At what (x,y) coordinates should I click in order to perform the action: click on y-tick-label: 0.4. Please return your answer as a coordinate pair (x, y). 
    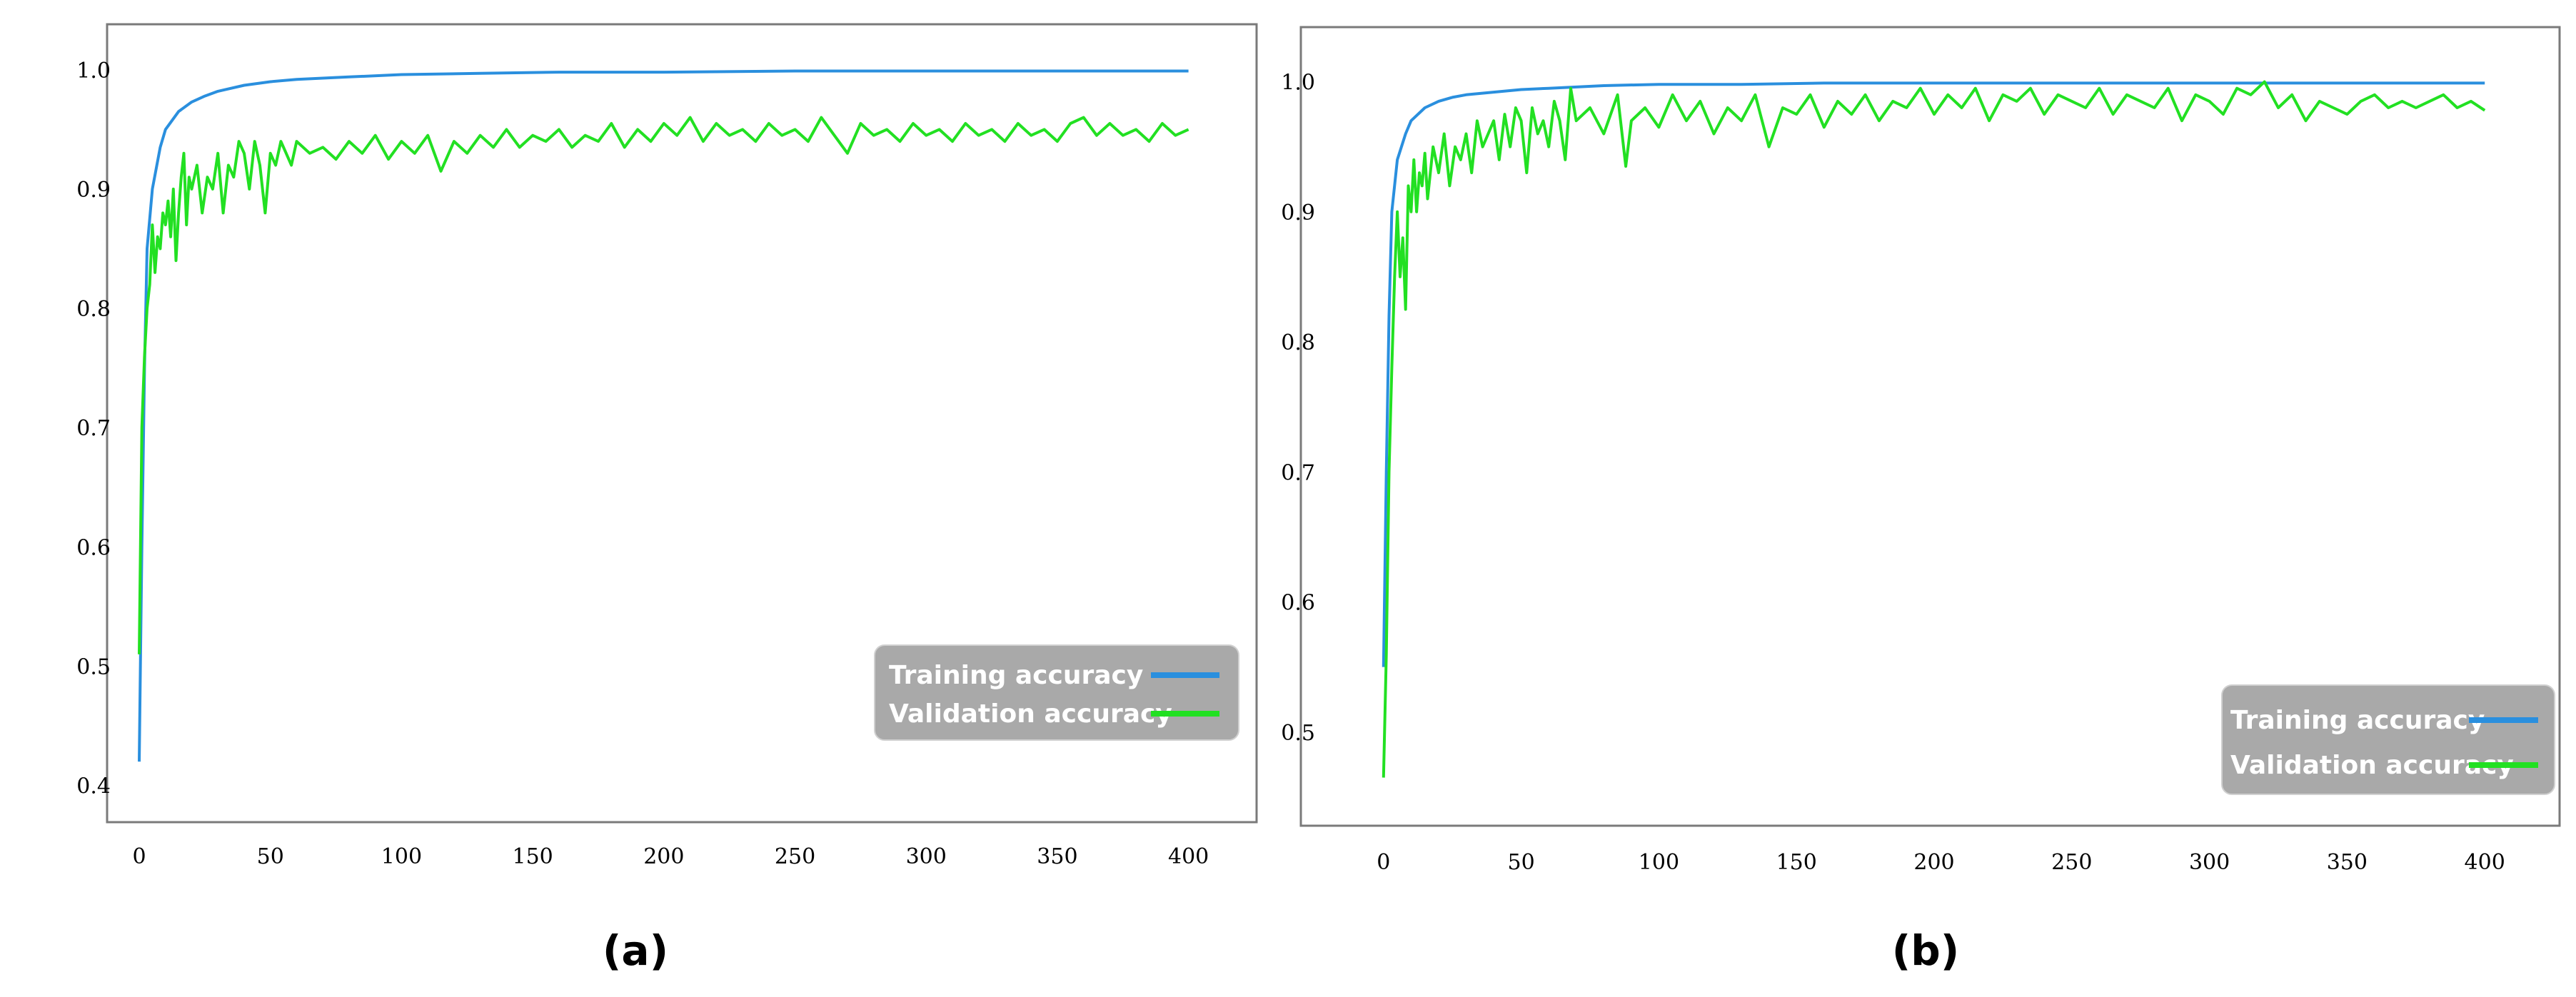
    Looking at the image, I should click on (93, 786).